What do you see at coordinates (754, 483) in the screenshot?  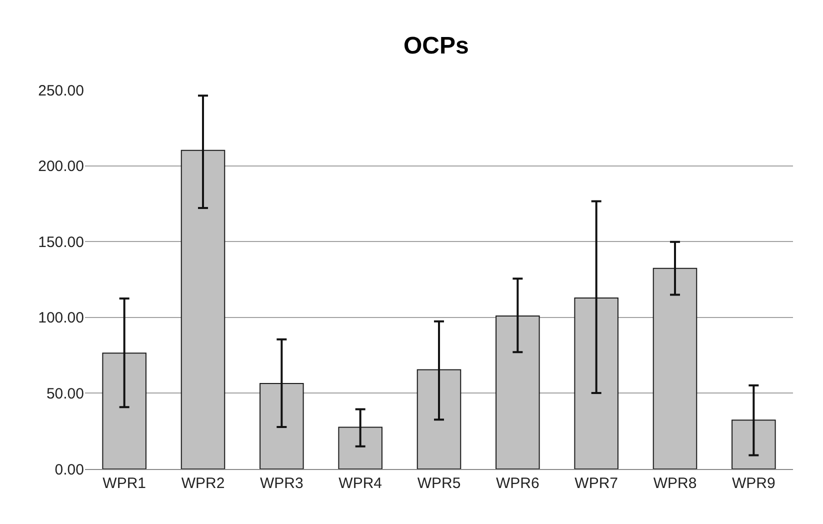 I see `x-tick-label: WPR9` at bounding box center [754, 483].